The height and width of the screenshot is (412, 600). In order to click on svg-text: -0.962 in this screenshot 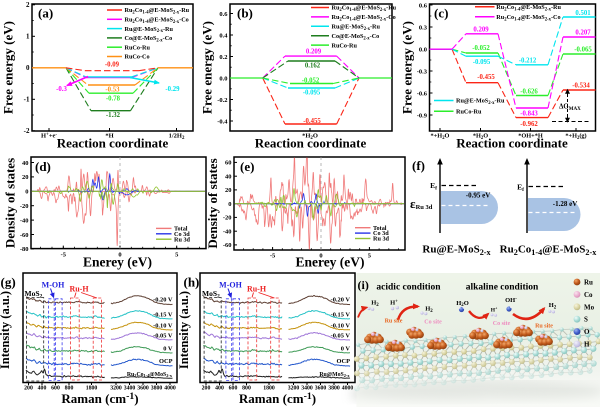, I will do `click(529, 124)`.